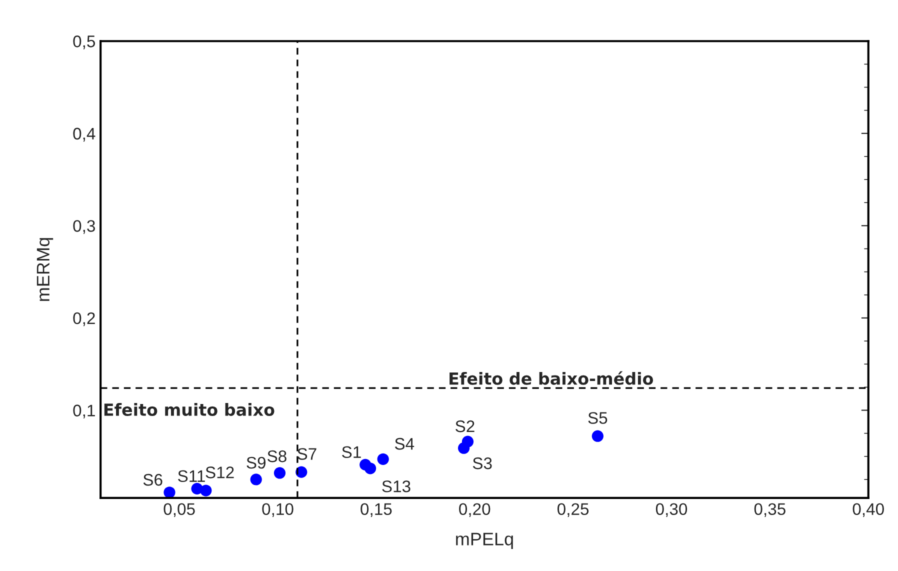 The image size is (898, 571). Describe the element at coordinates (376, 510) in the screenshot. I see `x-tick-label: 0,15` at that location.